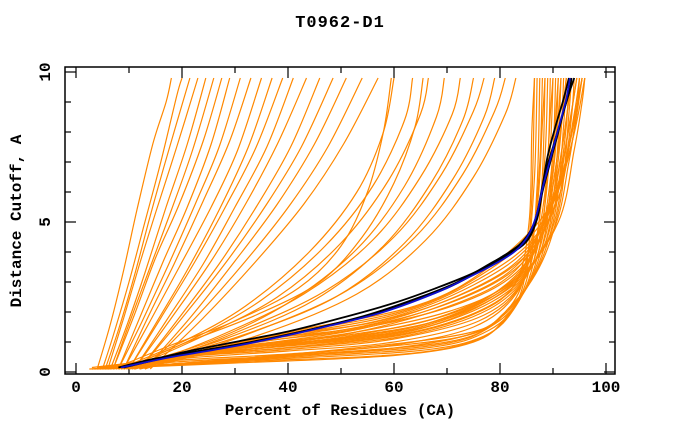  What do you see at coordinates (340, 411) in the screenshot?
I see `x-axis-label: Percent of Residues (CA)` at bounding box center [340, 411].